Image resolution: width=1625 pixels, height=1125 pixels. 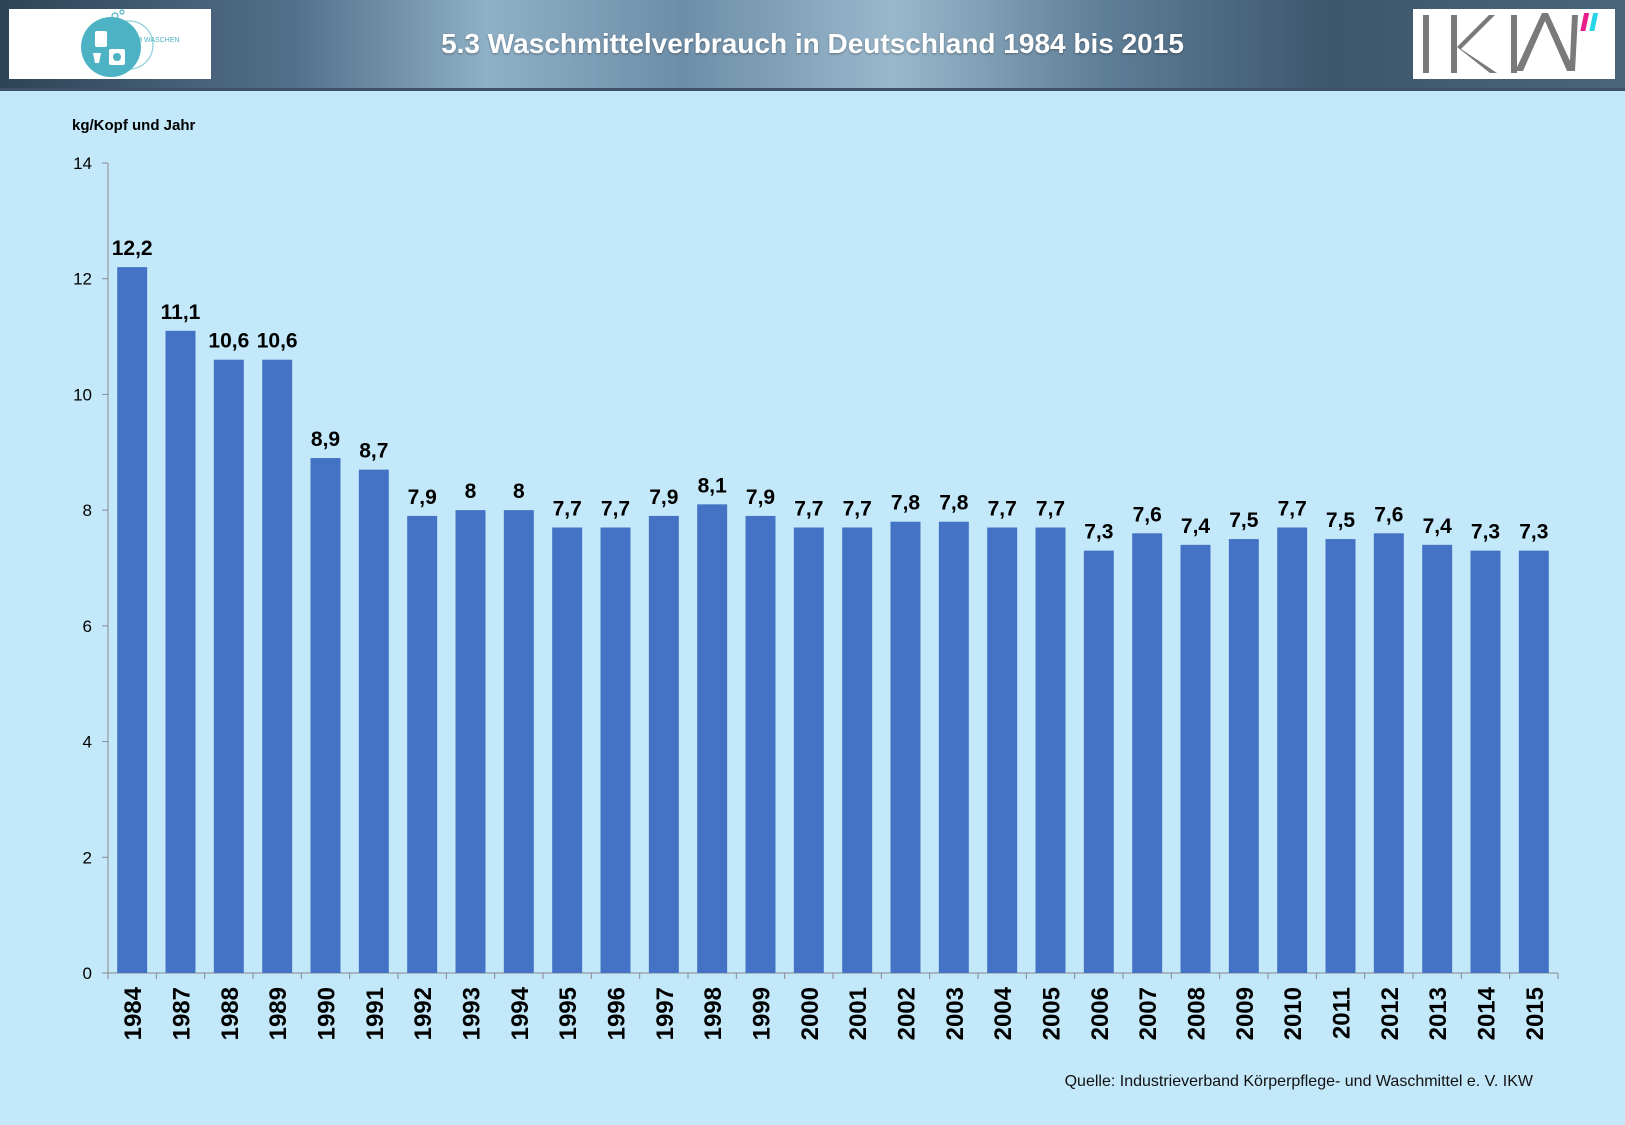 I want to click on bar-value-label: 8,7, so click(x=373, y=451).